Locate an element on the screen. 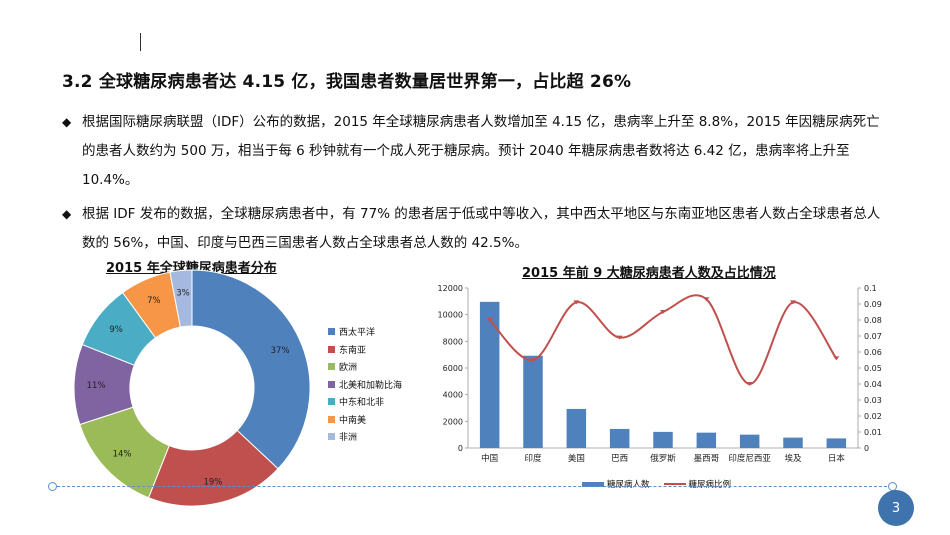  category-label: 埃及 is located at coordinates (793, 458).